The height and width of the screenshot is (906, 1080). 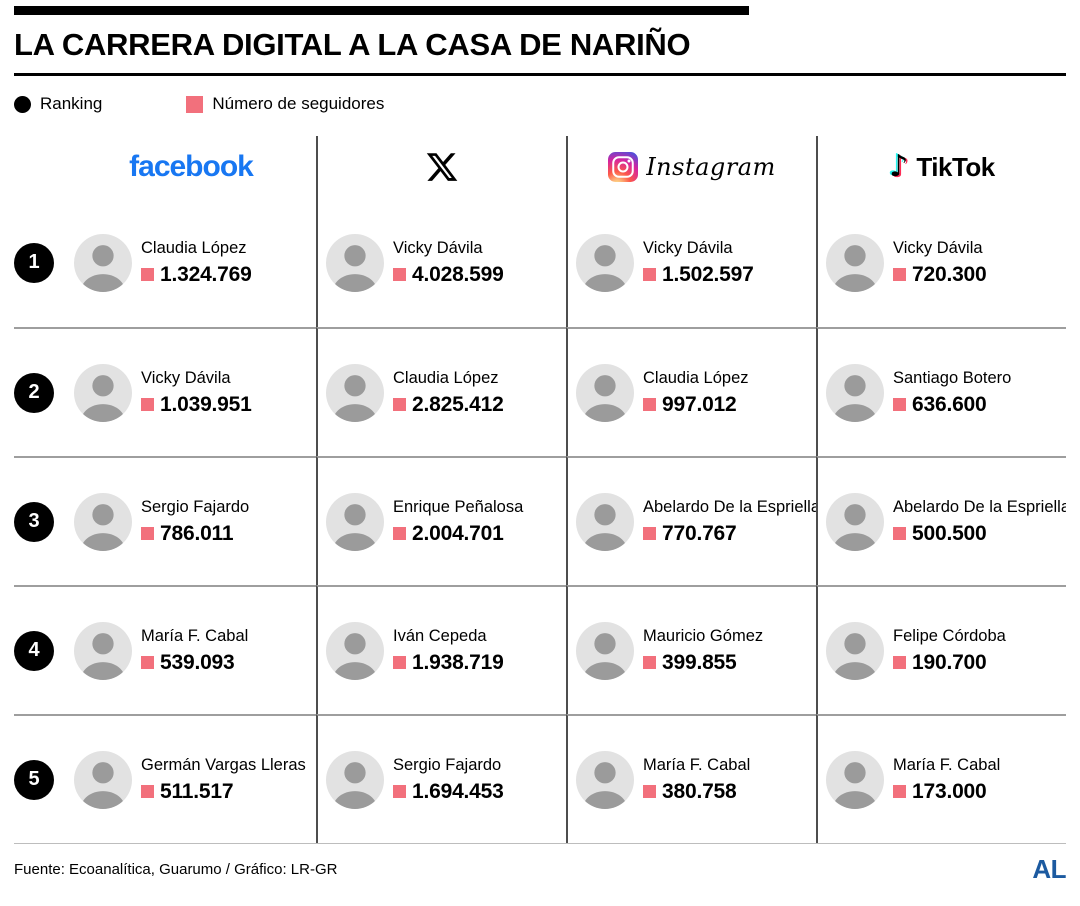 What do you see at coordinates (34, 779) in the screenshot?
I see `rank-badge: 5` at bounding box center [34, 779].